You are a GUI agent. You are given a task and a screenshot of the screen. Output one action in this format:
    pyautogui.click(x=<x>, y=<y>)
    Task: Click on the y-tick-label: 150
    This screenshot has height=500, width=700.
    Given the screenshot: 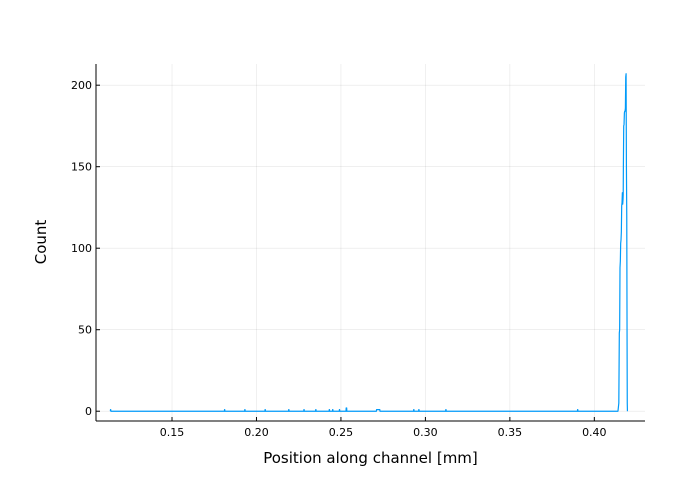 What is the action you would take?
    pyautogui.click(x=81, y=167)
    